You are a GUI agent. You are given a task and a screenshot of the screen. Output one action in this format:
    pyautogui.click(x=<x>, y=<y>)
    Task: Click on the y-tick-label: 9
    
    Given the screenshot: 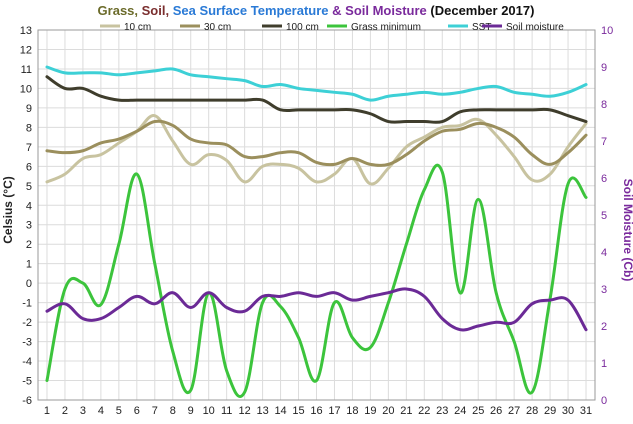 What is the action you would take?
    pyautogui.click(x=29, y=109)
    